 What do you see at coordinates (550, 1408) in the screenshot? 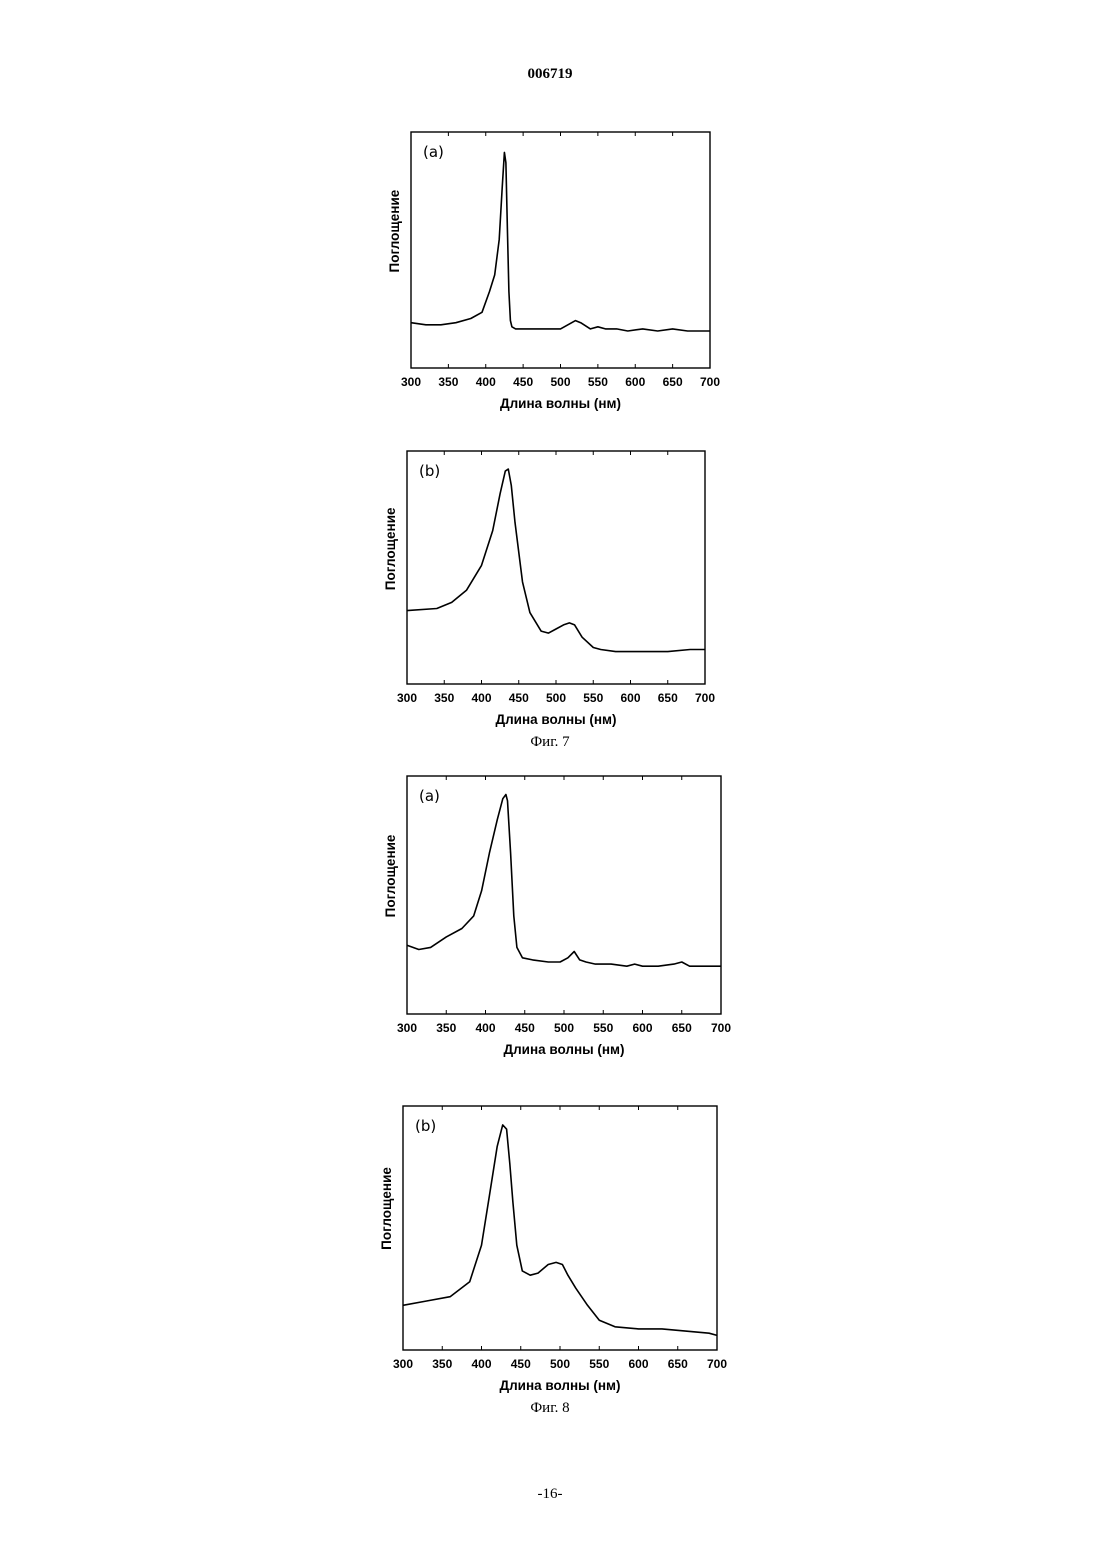
I see `figure-caption-8: Фиг. 8` at bounding box center [550, 1408].